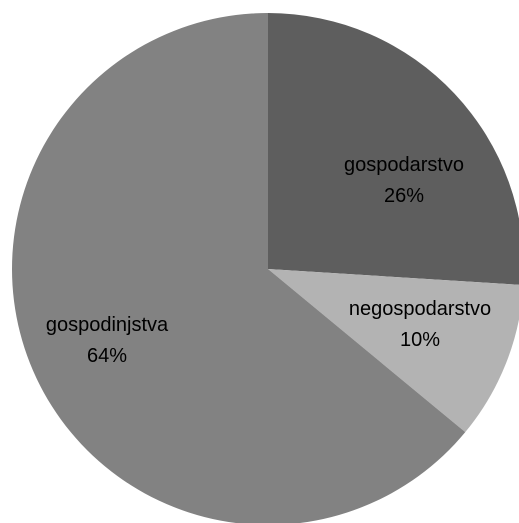  Describe the element at coordinates (420, 340) in the screenshot. I see `slice-percent-negospodarstvo: 10%` at that location.